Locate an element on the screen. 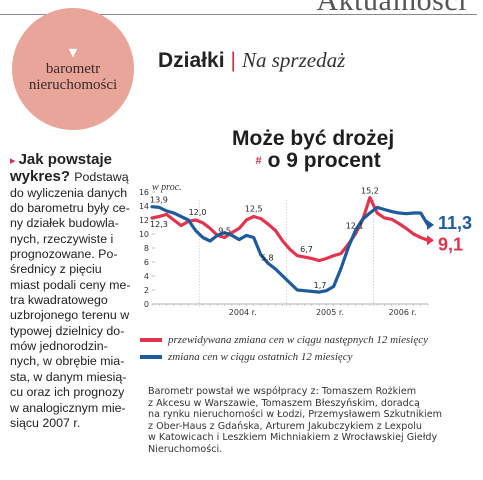 Image resolution: width=483 pixels, height=480 pixels. arrow-down-icon: ▼ is located at coordinates (73, 52).